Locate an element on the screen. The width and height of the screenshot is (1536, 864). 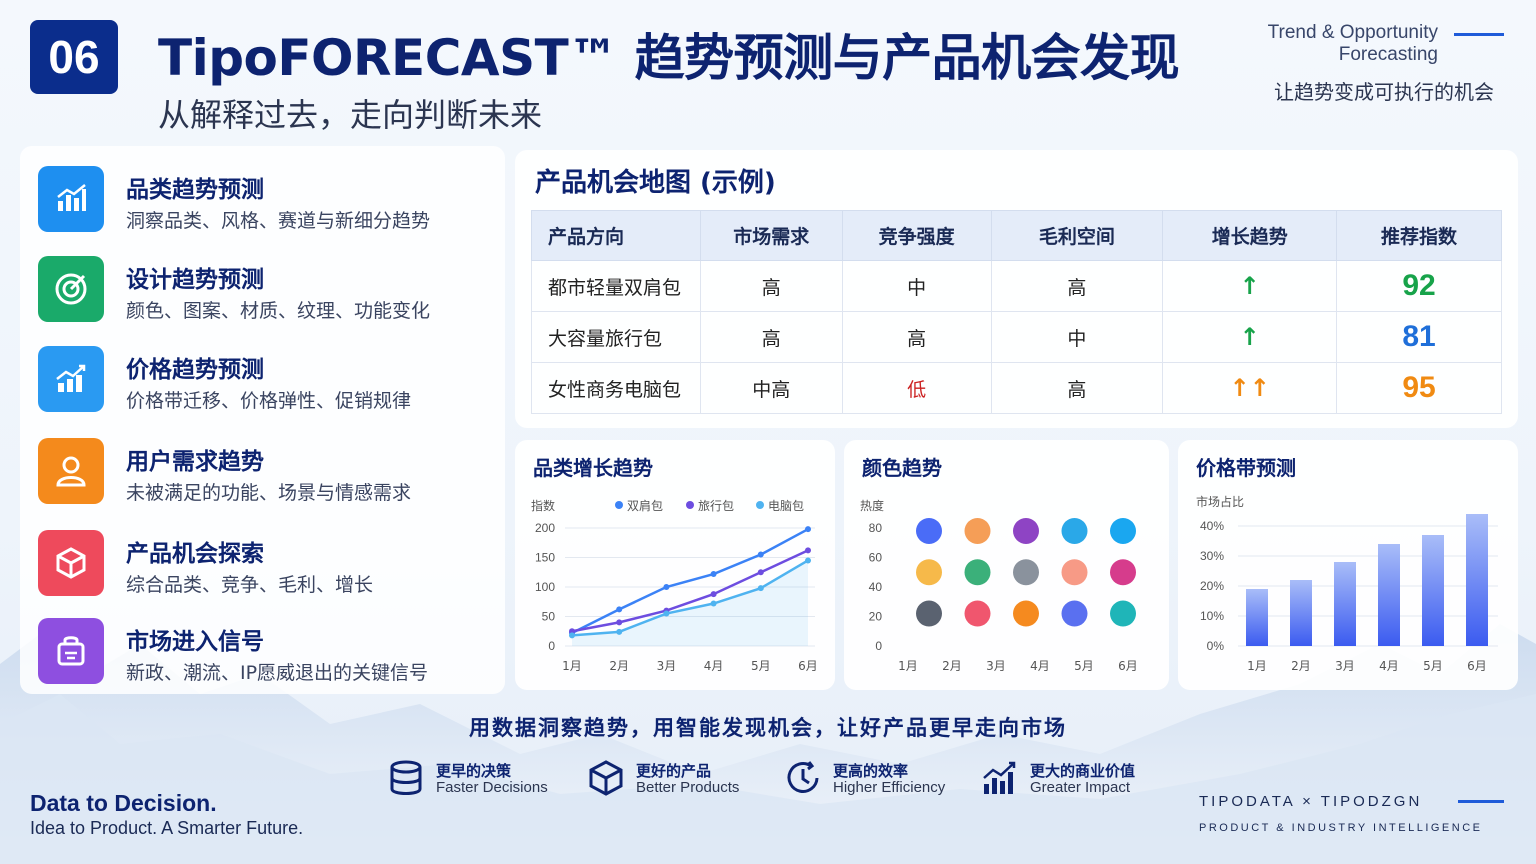
box-icon is located at coordinates (606, 778).